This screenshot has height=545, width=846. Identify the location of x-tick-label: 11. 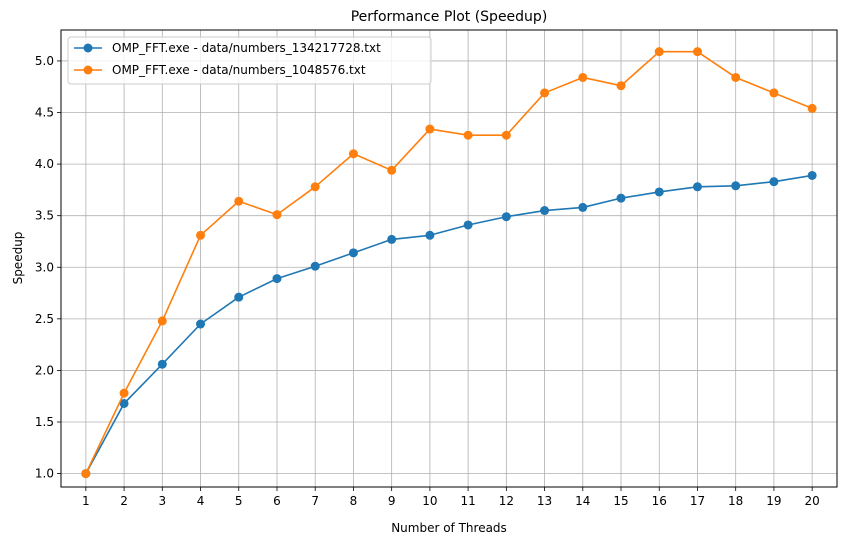
(467, 501).